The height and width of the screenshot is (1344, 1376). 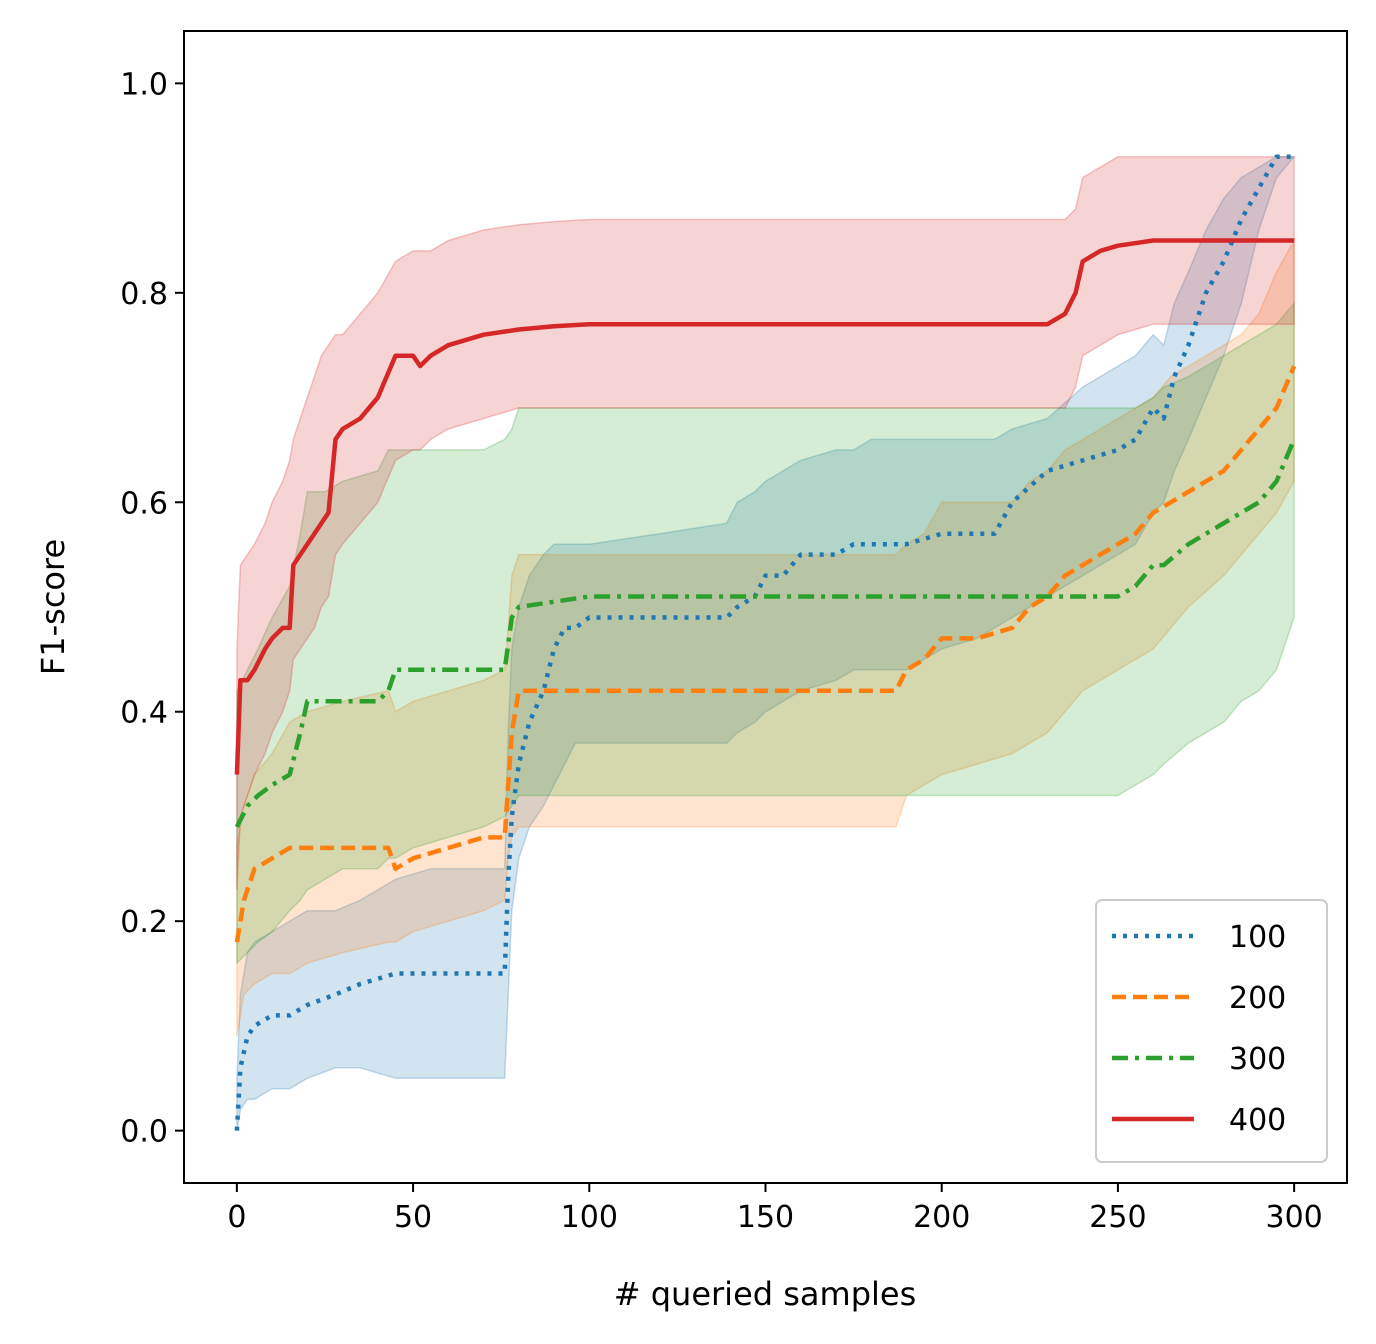 I want to click on y-tick-label: 0.8, so click(x=144, y=294).